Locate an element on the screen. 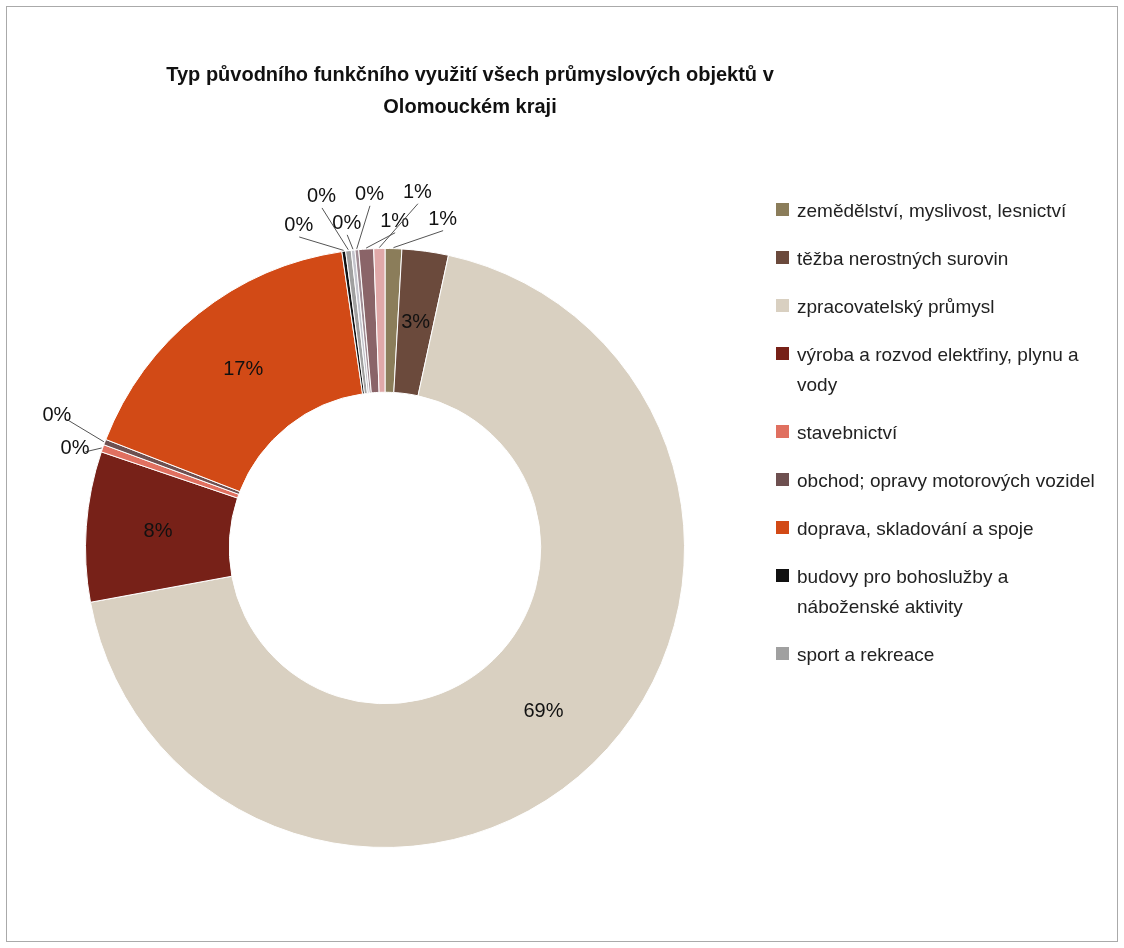 The height and width of the screenshot is (948, 1124). legend-label: doprava, skladování a spoje is located at coordinates (915, 529).